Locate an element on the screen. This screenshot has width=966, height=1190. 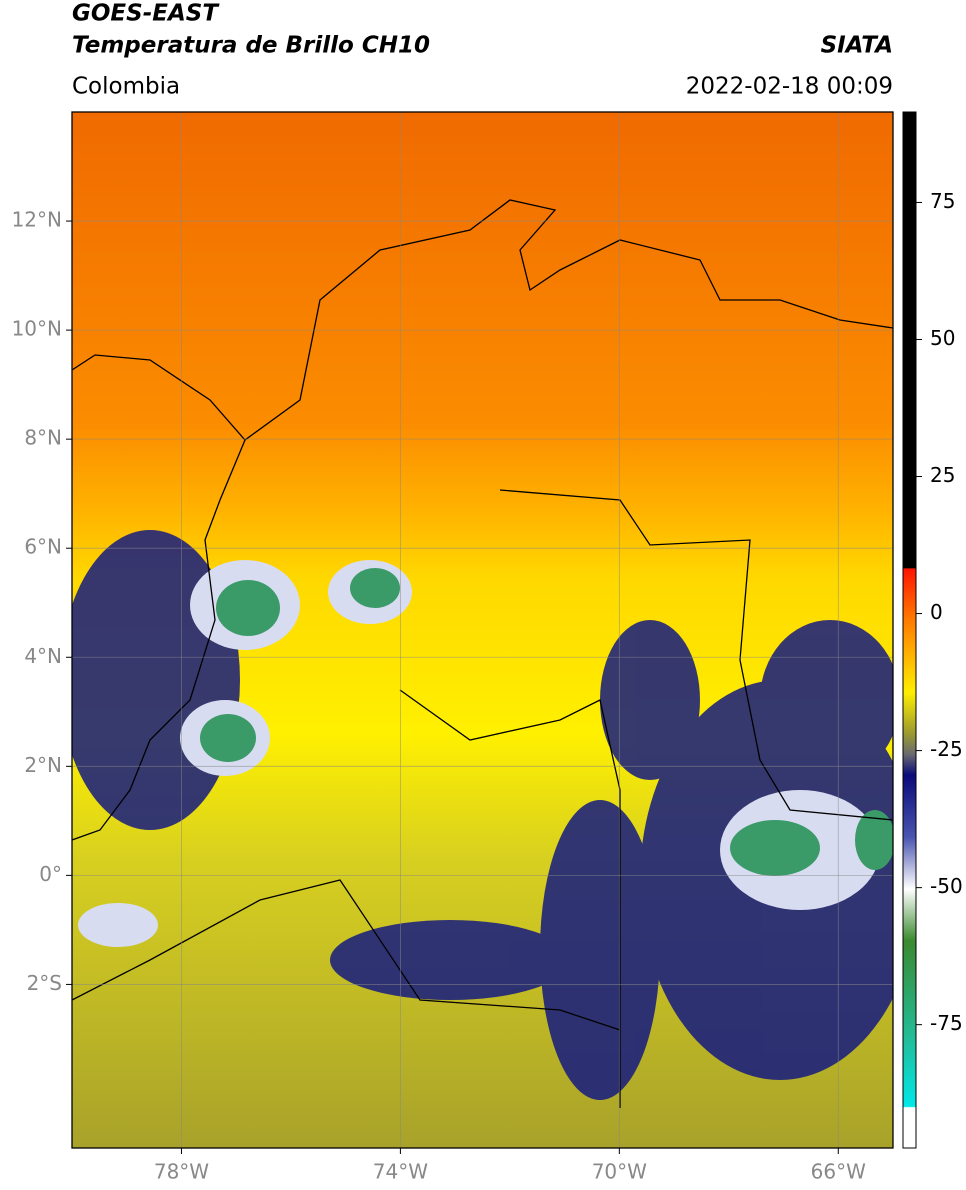
y-tick-label: 12°N is located at coordinates (37, 220).